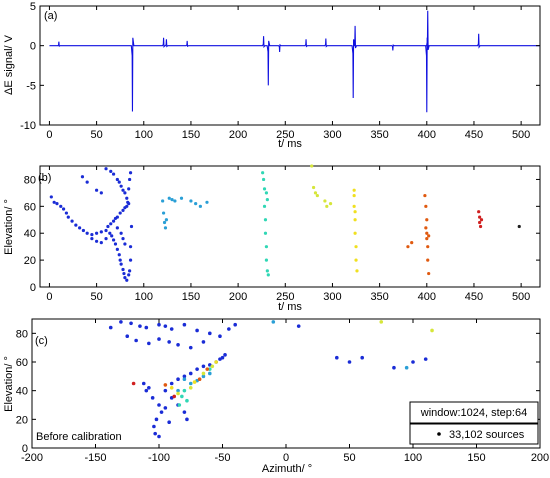 This screenshot has height=478, width=550. I want to click on y-tick-label: 40, so click(30, 234).